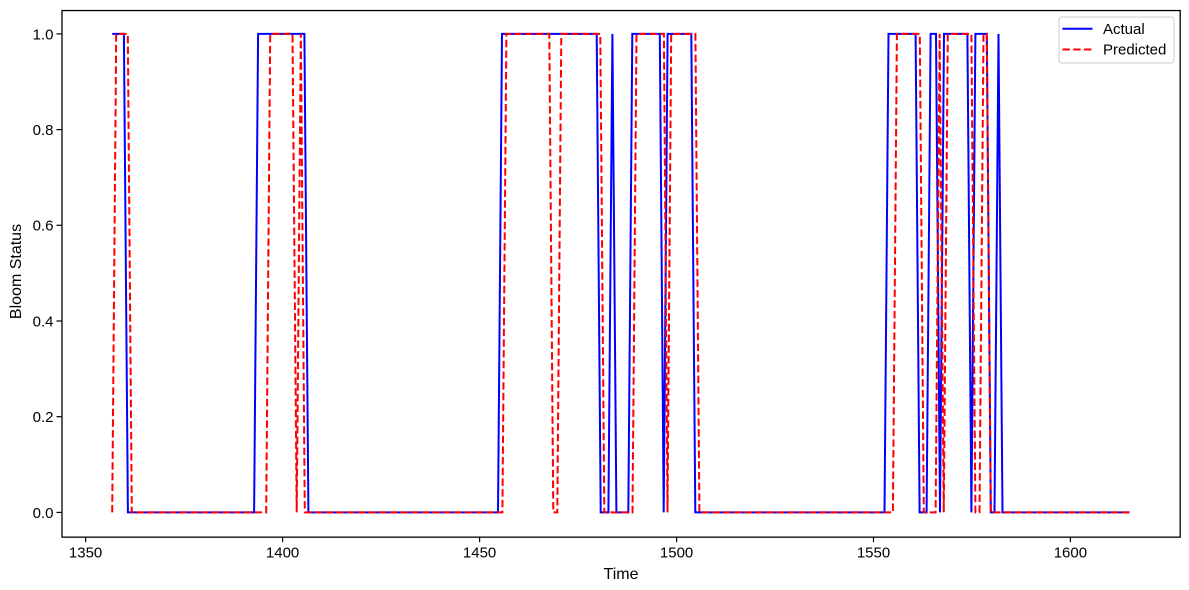 The width and height of the screenshot is (1189, 590). What do you see at coordinates (43, 321) in the screenshot?
I see `svg-text: 0.4` at bounding box center [43, 321].